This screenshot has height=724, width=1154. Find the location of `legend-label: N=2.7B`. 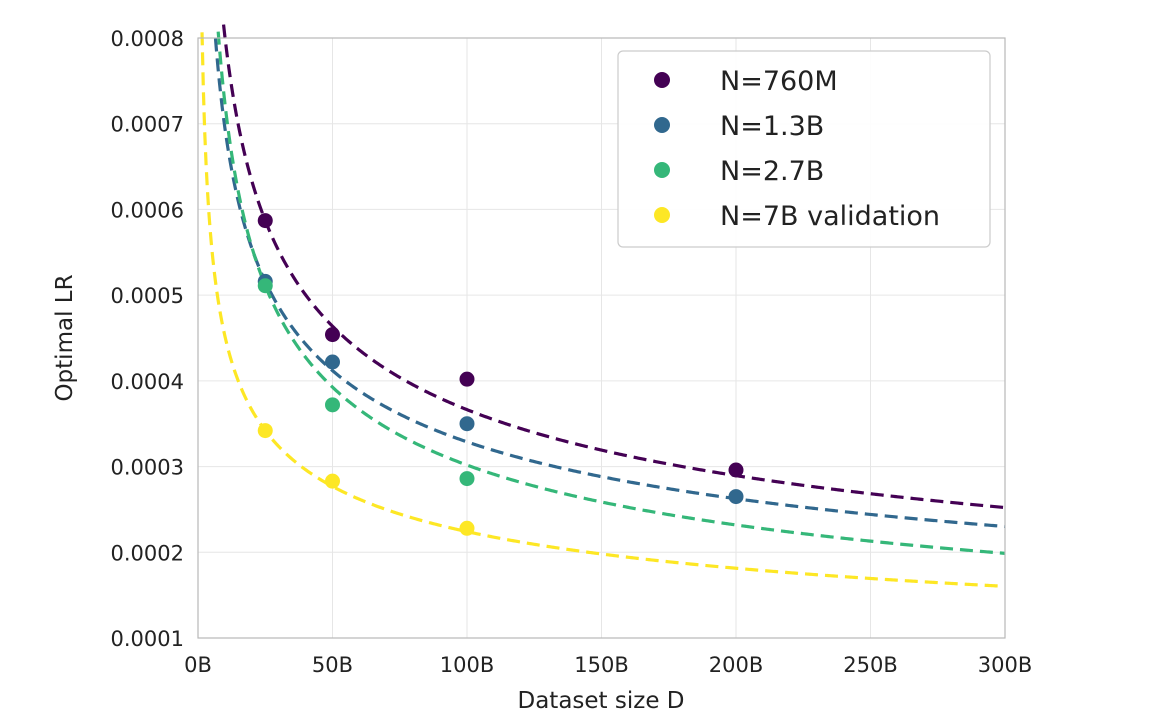

legend-label: N=2.7B is located at coordinates (772, 171).